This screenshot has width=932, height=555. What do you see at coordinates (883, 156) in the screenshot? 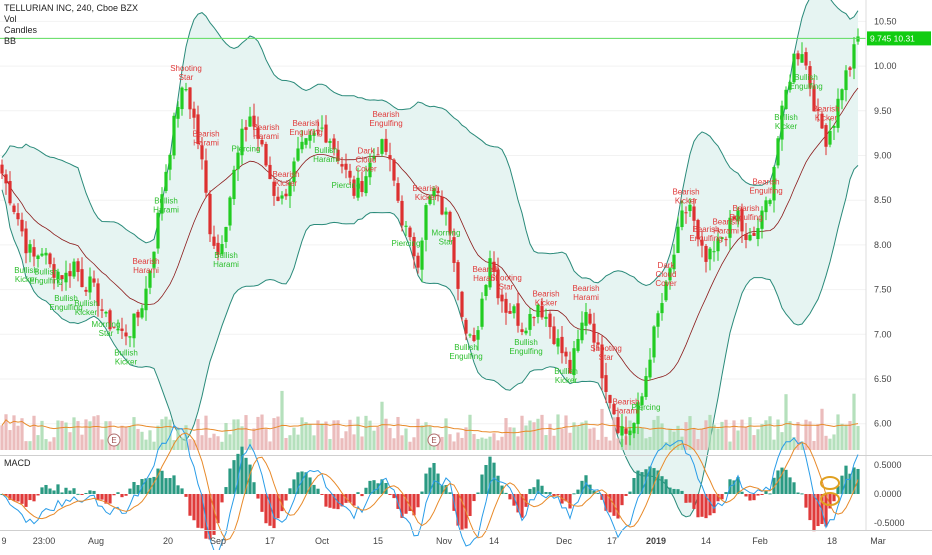
I see `price-tick-label: 9.00` at bounding box center [883, 156].